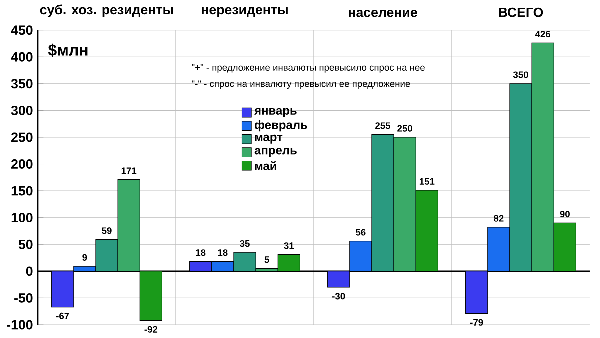 The height and width of the screenshot is (338, 600). I want to click on data-label: 151, so click(427, 181).